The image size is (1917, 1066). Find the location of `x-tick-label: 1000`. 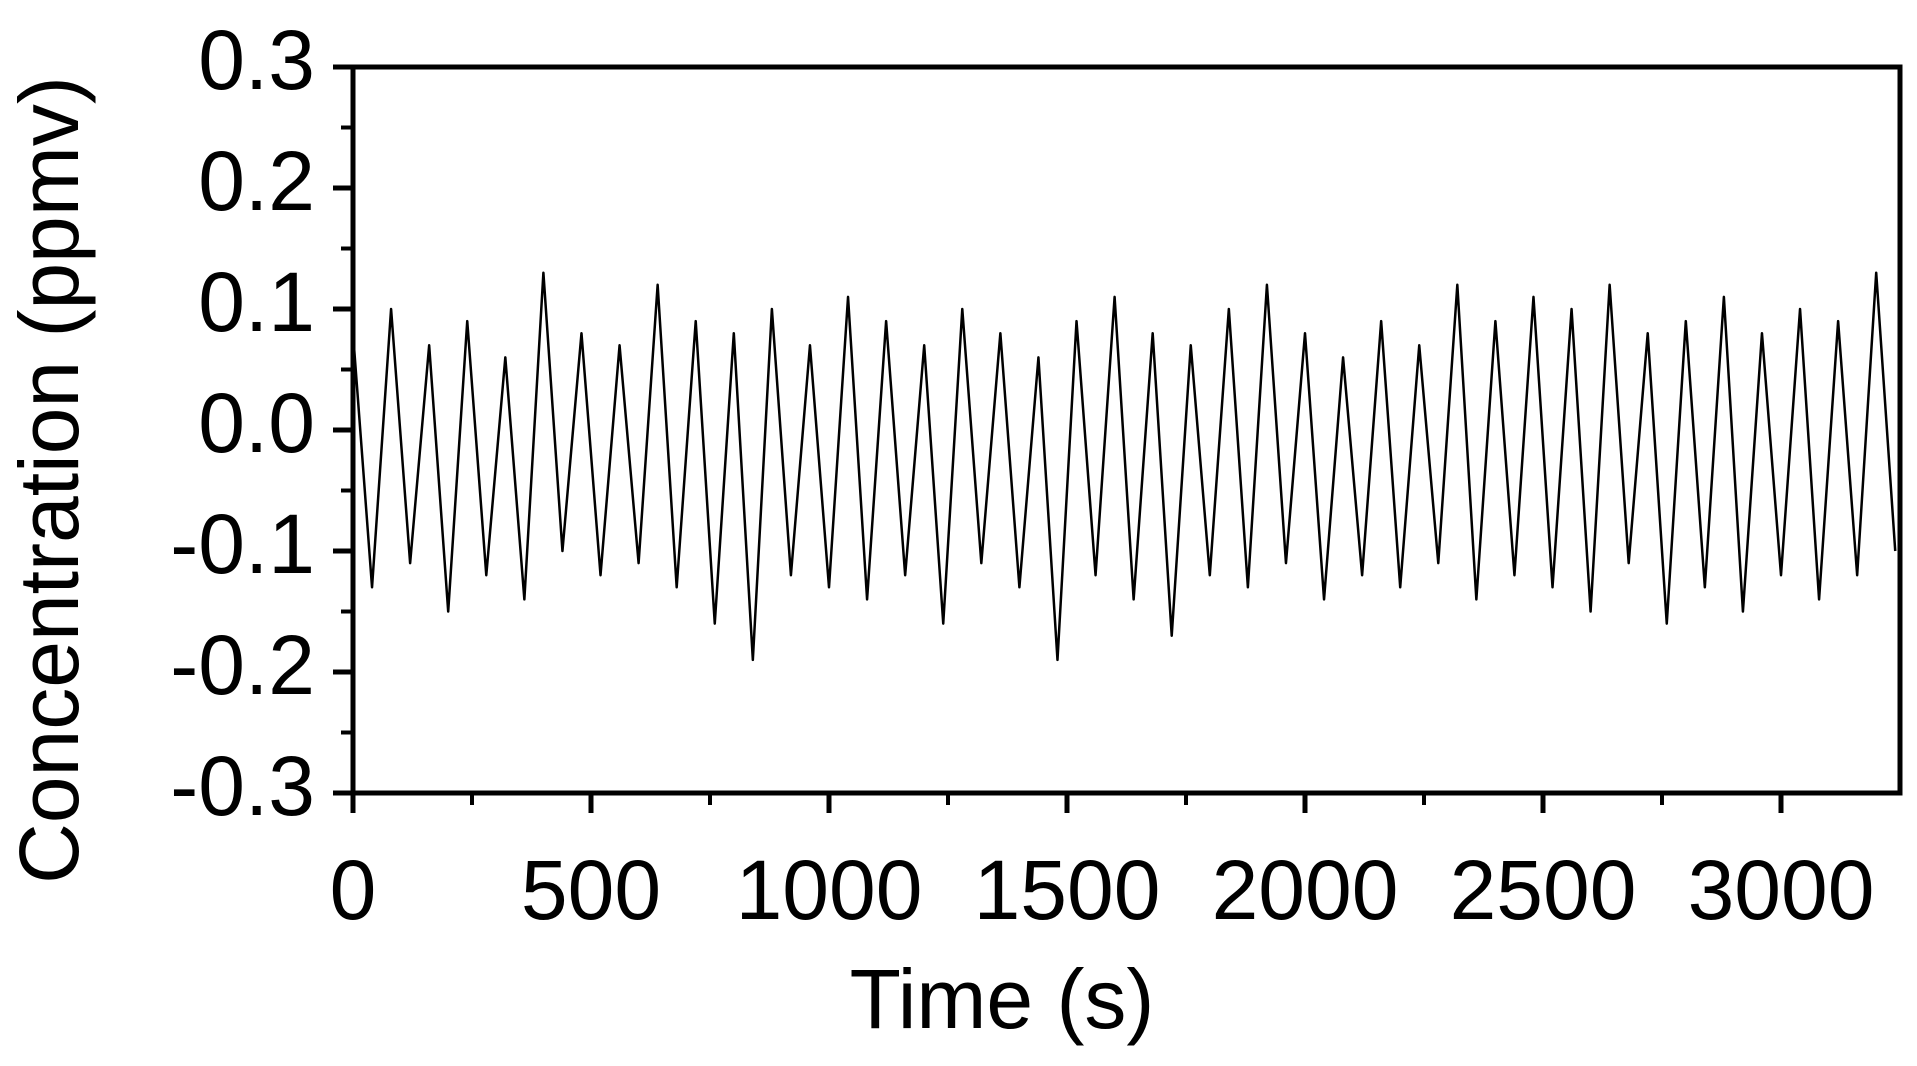

x-tick-label: 1000 is located at coordinates (829, 890).